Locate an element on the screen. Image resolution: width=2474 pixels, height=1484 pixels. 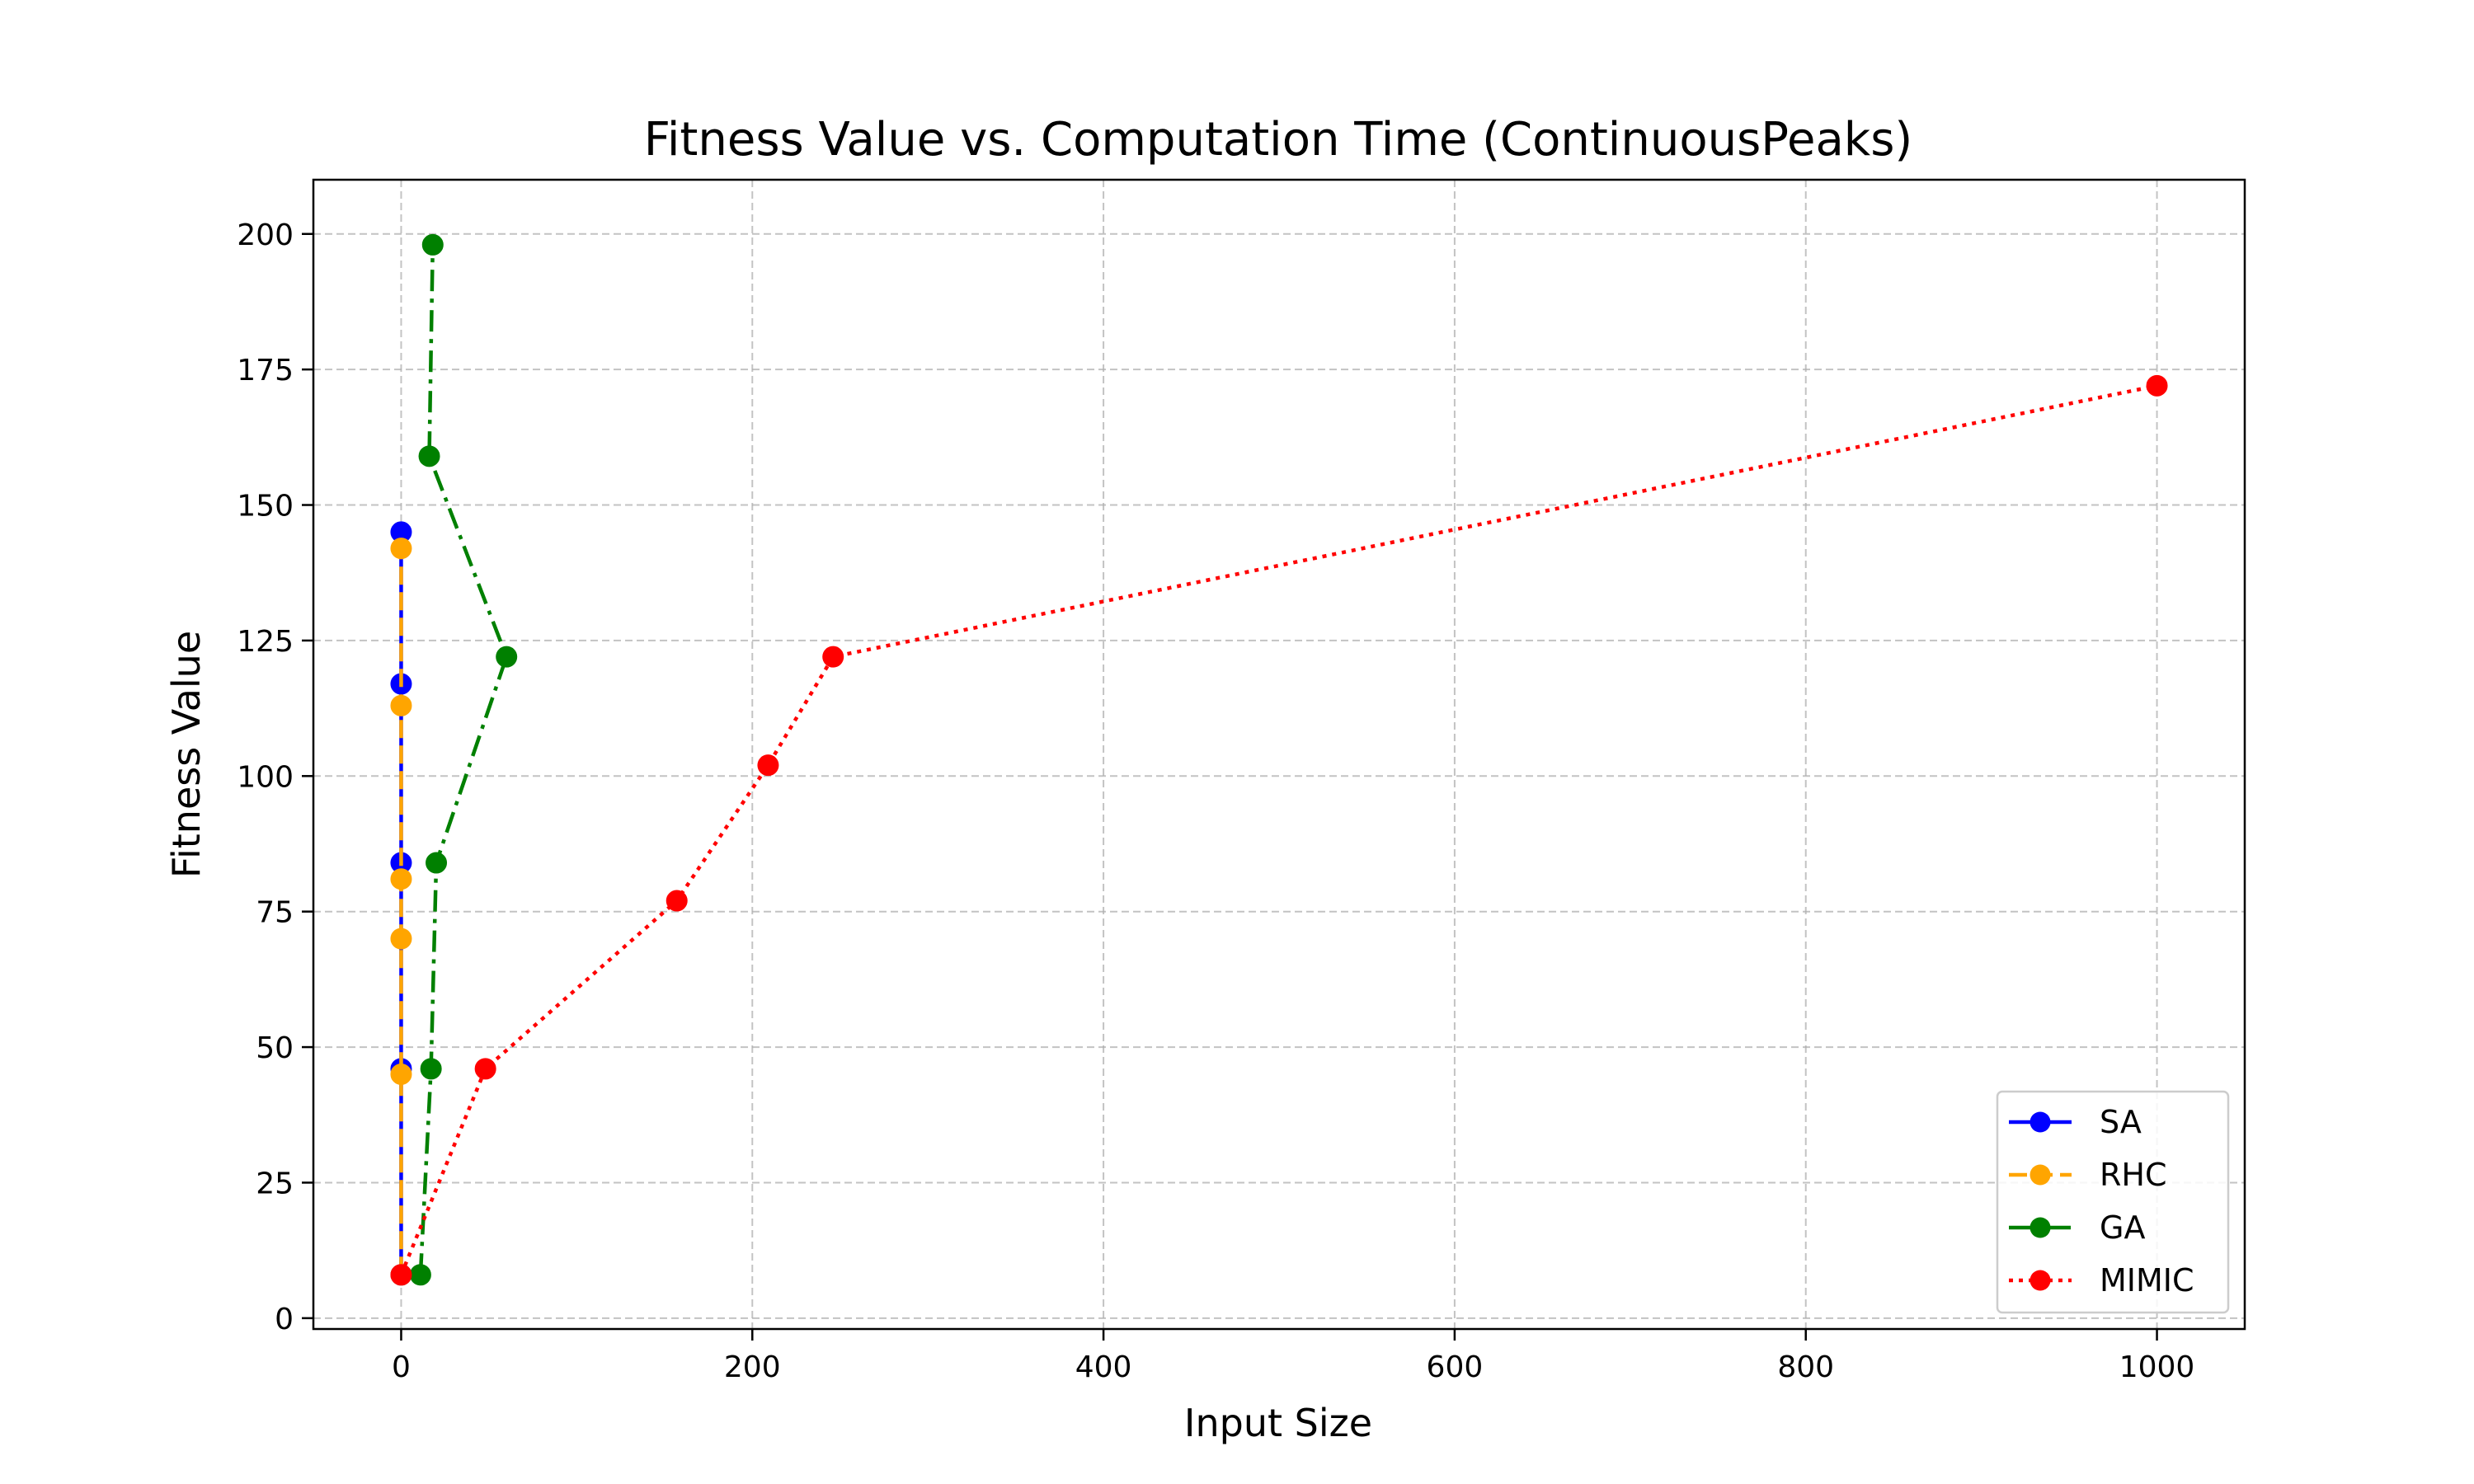
y-tick-label: 150 is located at coordinates (265, 507).